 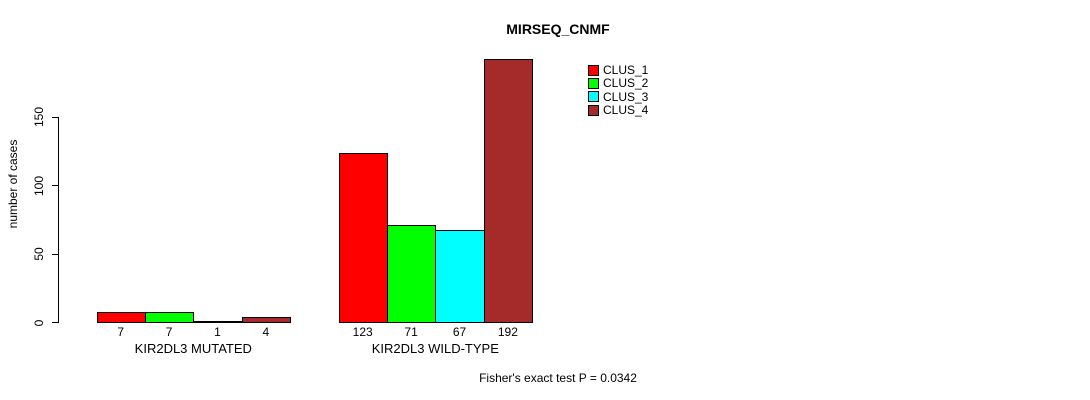 What do you see at coordinates (626, 83) in the screenshot?
I see `legend-label: CLUS_2` at bounding box center [626, 83].